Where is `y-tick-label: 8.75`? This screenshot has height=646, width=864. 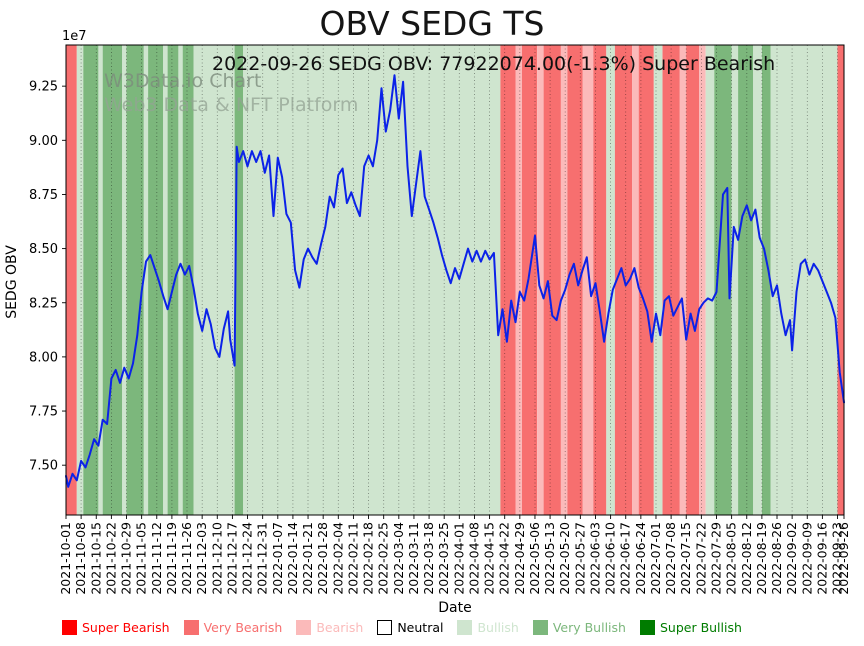 y-tick-label: 8.75 is located at coordinates (43, 195).